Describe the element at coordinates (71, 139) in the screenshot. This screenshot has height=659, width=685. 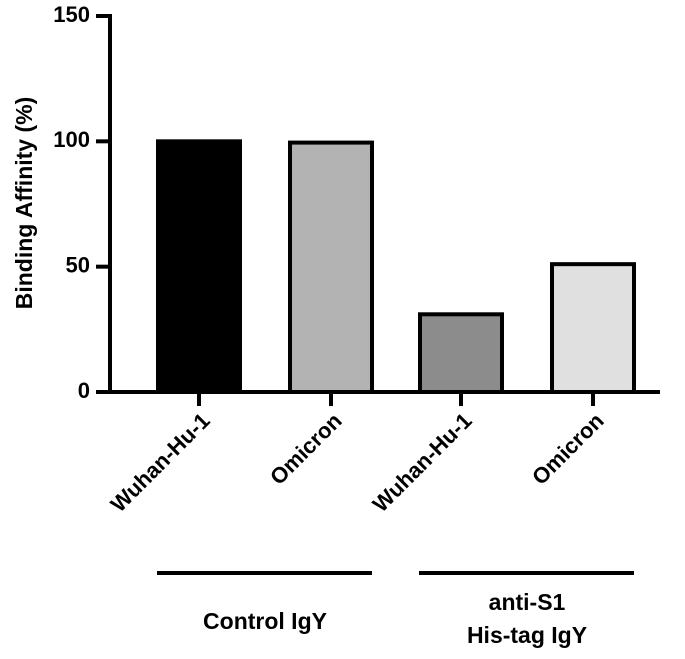
I see `y-tick-label: 100` at that location.